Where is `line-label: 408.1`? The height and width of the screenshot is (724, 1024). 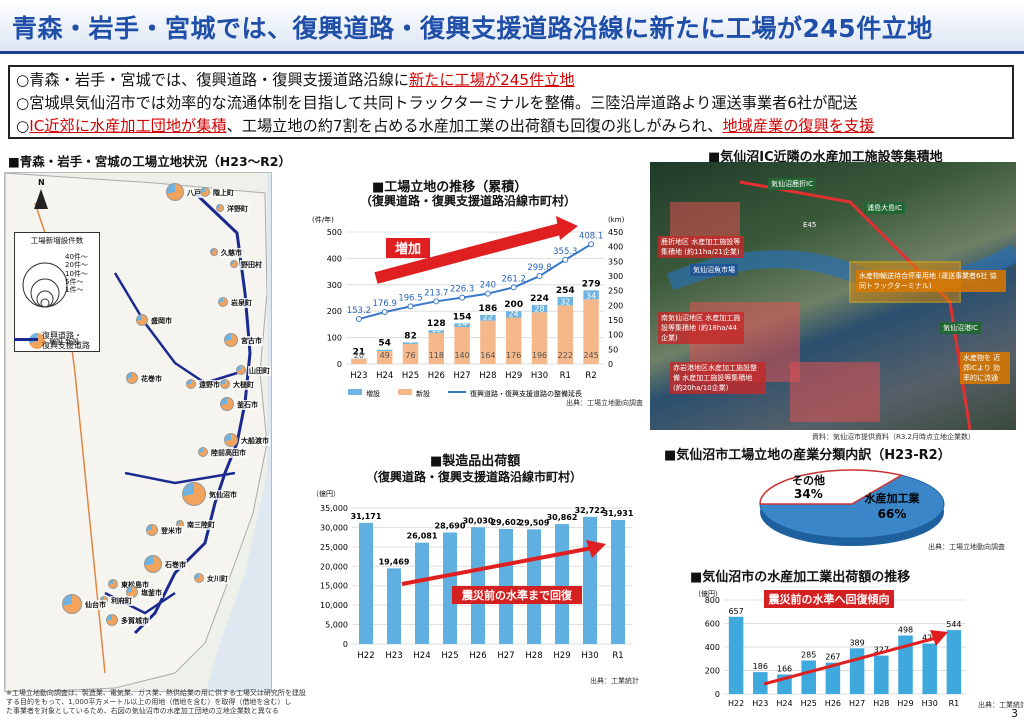 line-label: 408.1 is located at coordinates (591, 236).